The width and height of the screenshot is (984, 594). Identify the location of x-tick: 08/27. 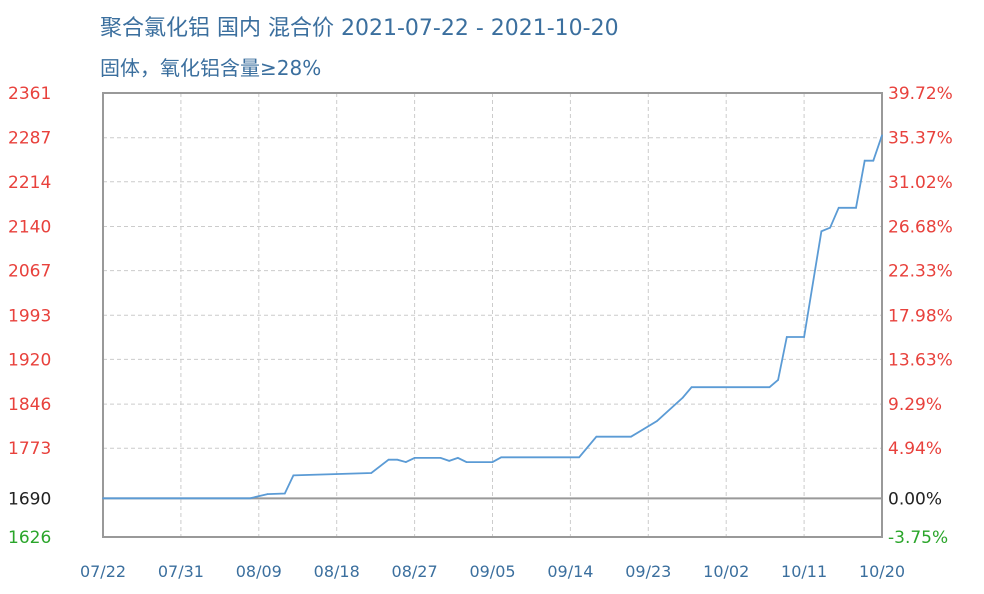
(415, 571).